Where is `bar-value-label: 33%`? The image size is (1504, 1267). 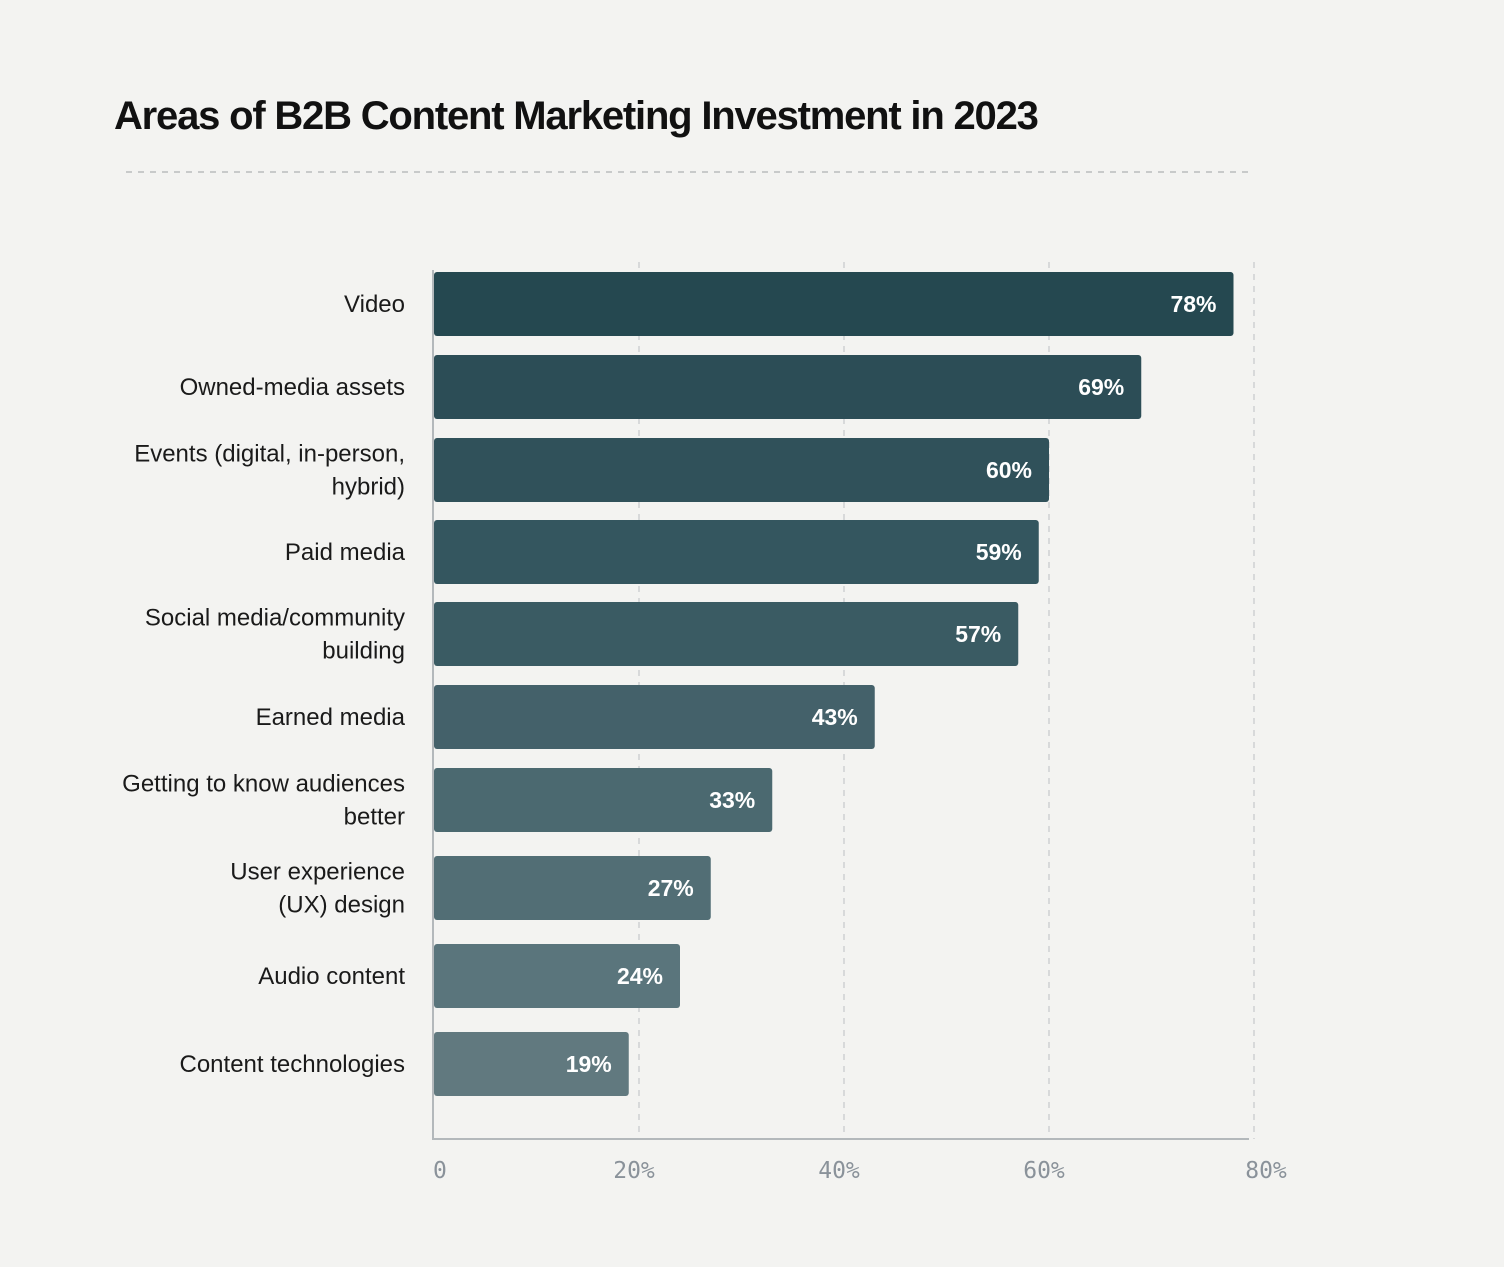 bar-value-label: 33% is located at coordinates (732, 800).